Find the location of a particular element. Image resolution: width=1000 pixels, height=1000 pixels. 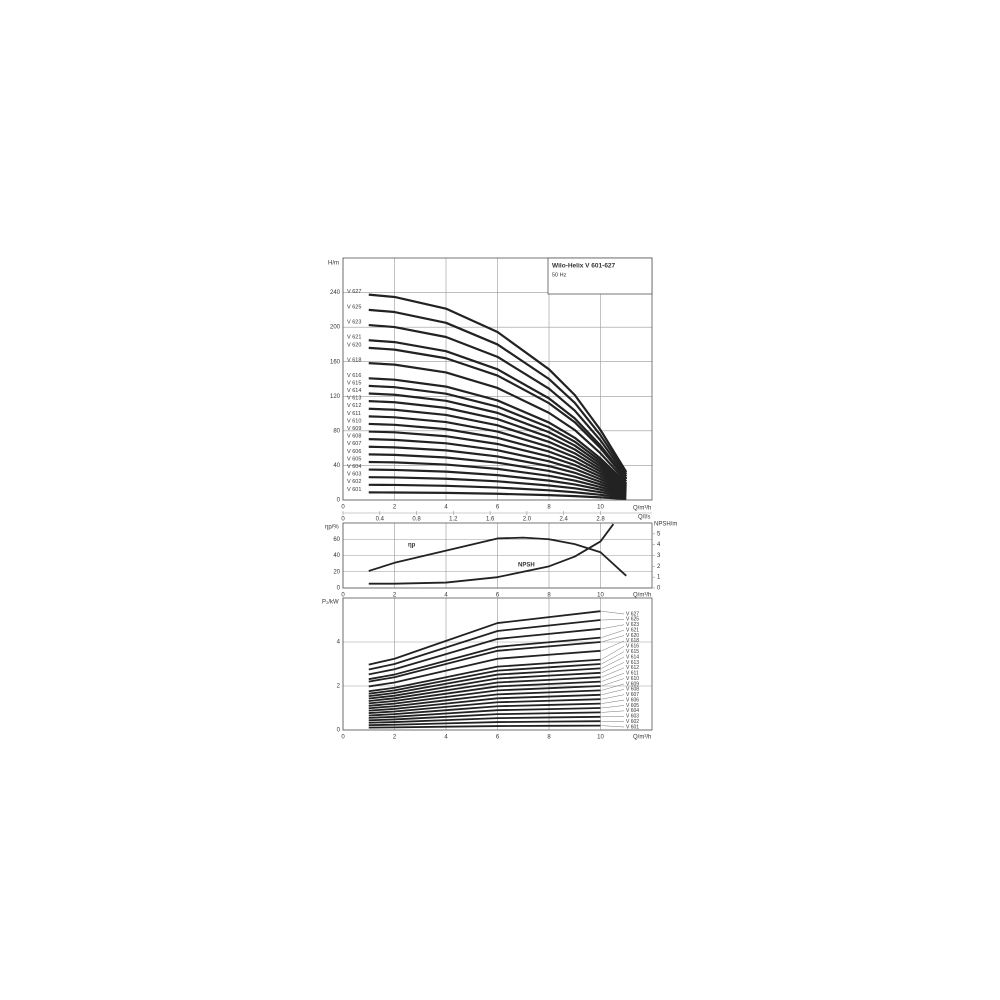

x2-tick-label: 2.8 is located at coordinates (600, 520).